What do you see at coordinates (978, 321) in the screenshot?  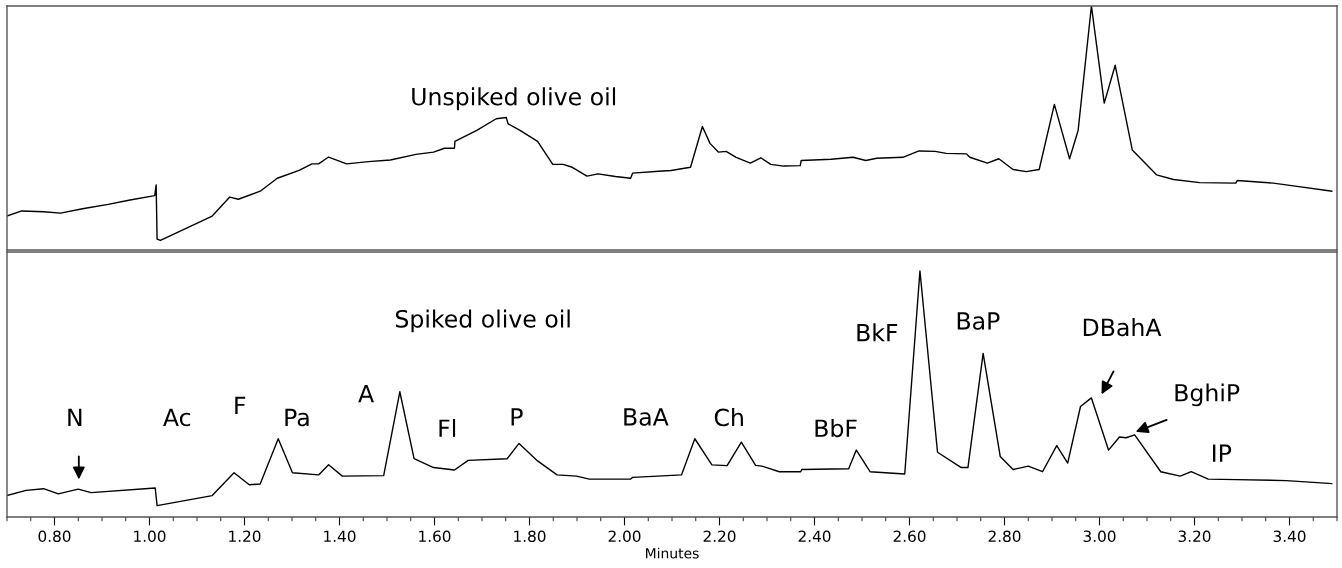 I see `annotation: BaP` at bounding box center [978, 321].